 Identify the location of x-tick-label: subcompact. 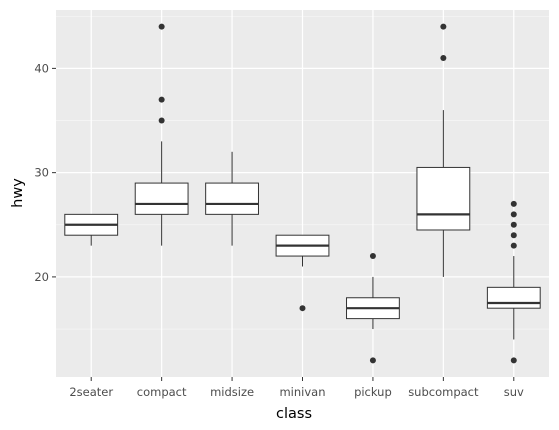
(443, 392).